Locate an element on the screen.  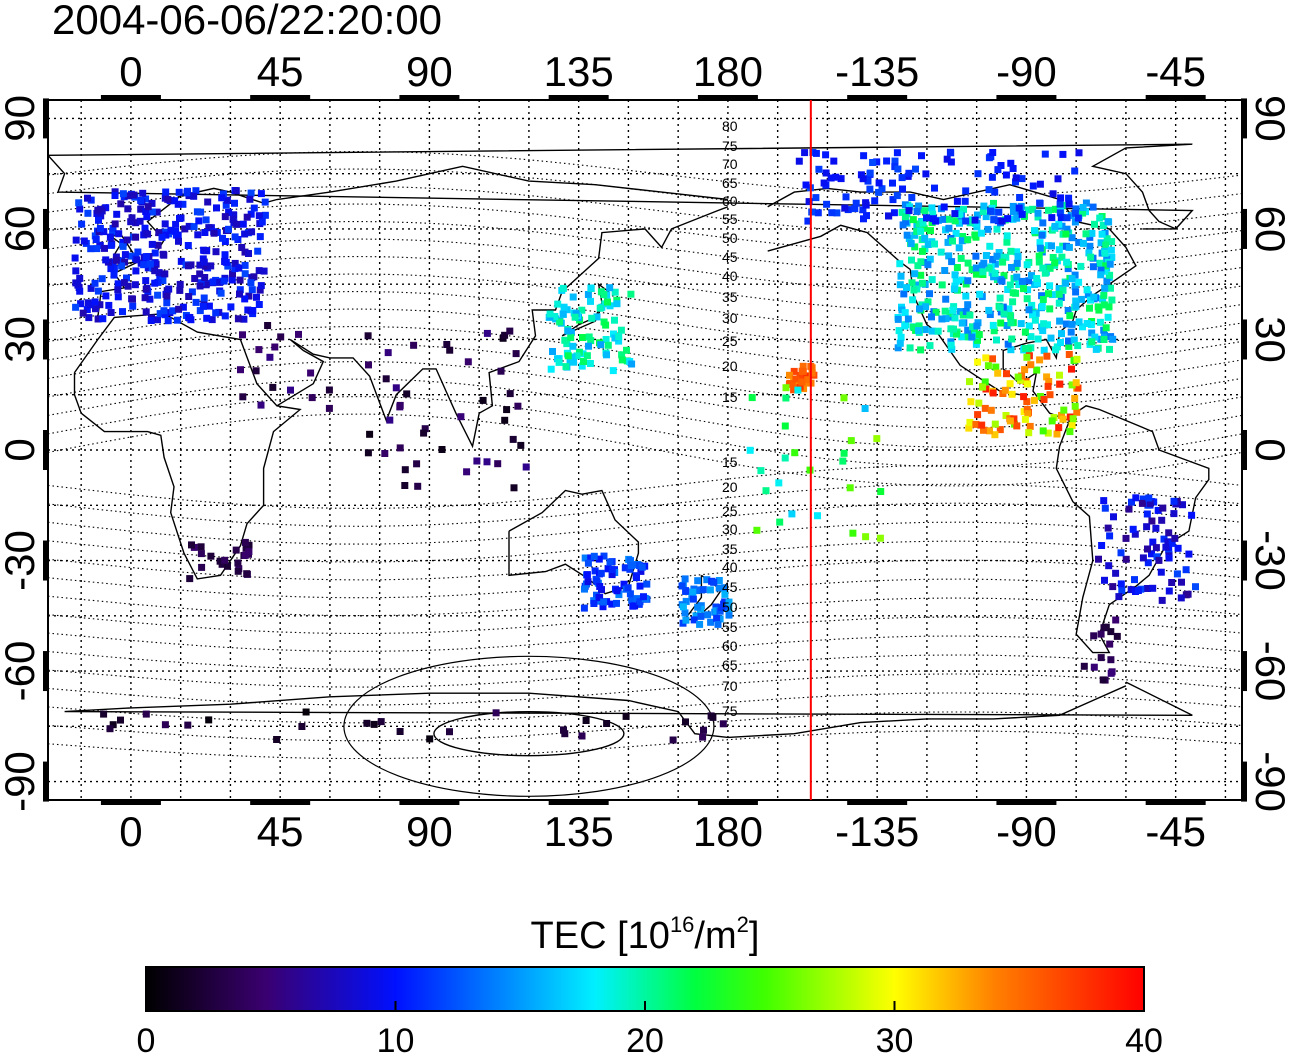
top-longitude-label: -135 is located at coordinates (877, 71).